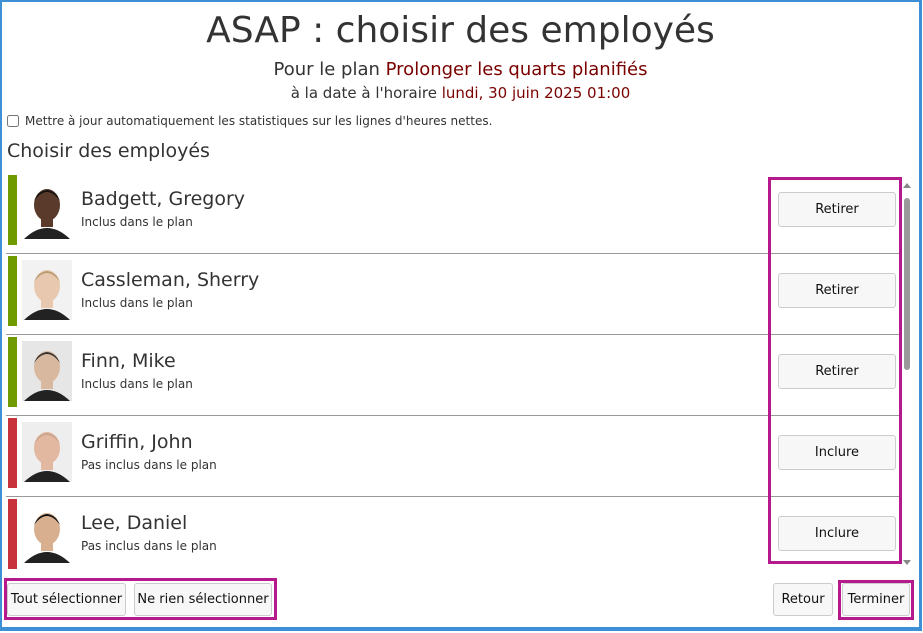  I want to click on scrollbar-graphic, so click(907, 374).